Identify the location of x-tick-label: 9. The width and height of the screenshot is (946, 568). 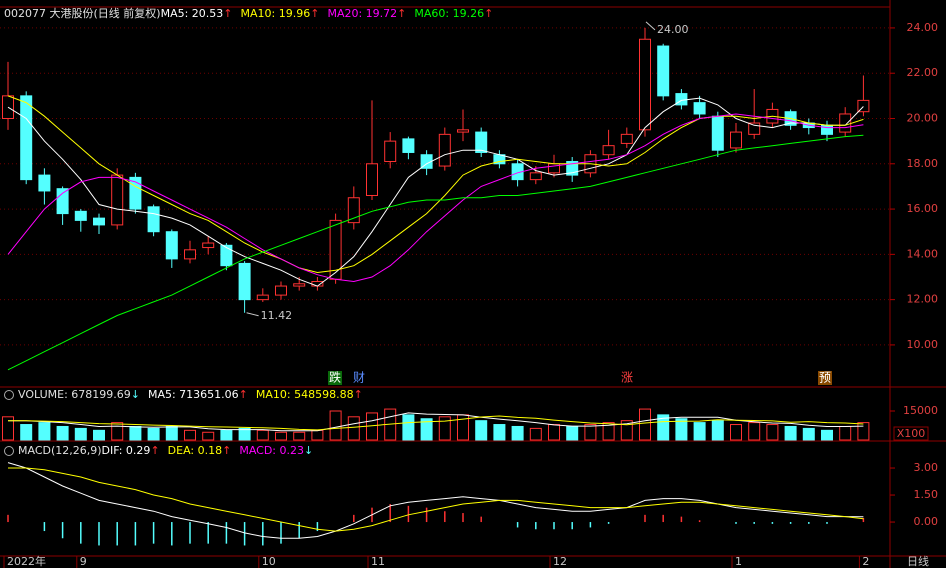
(83, 561).